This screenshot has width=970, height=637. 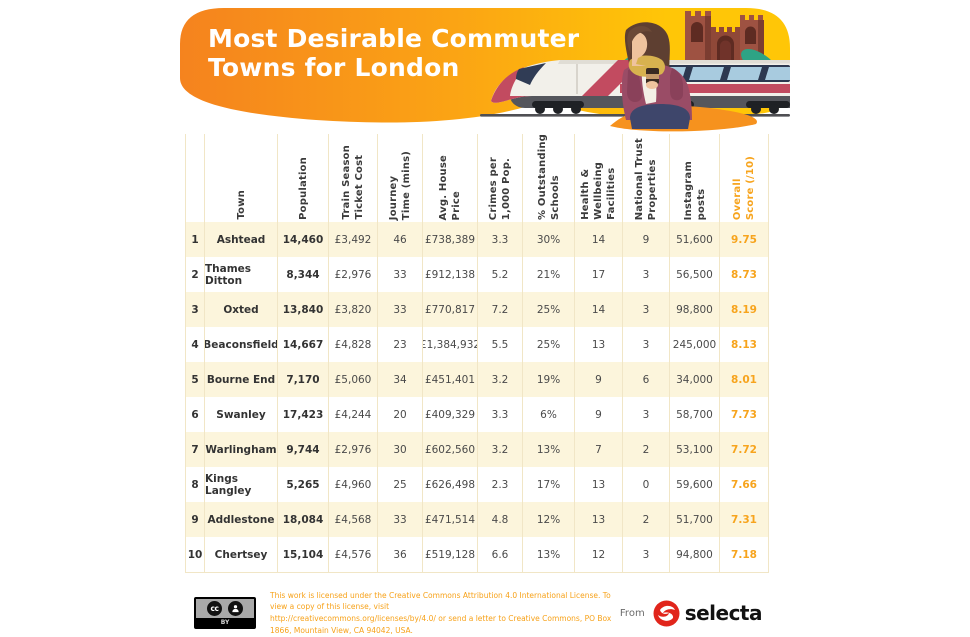 I want to click on commuter-woman-illustration, so click(x=656, y=75).